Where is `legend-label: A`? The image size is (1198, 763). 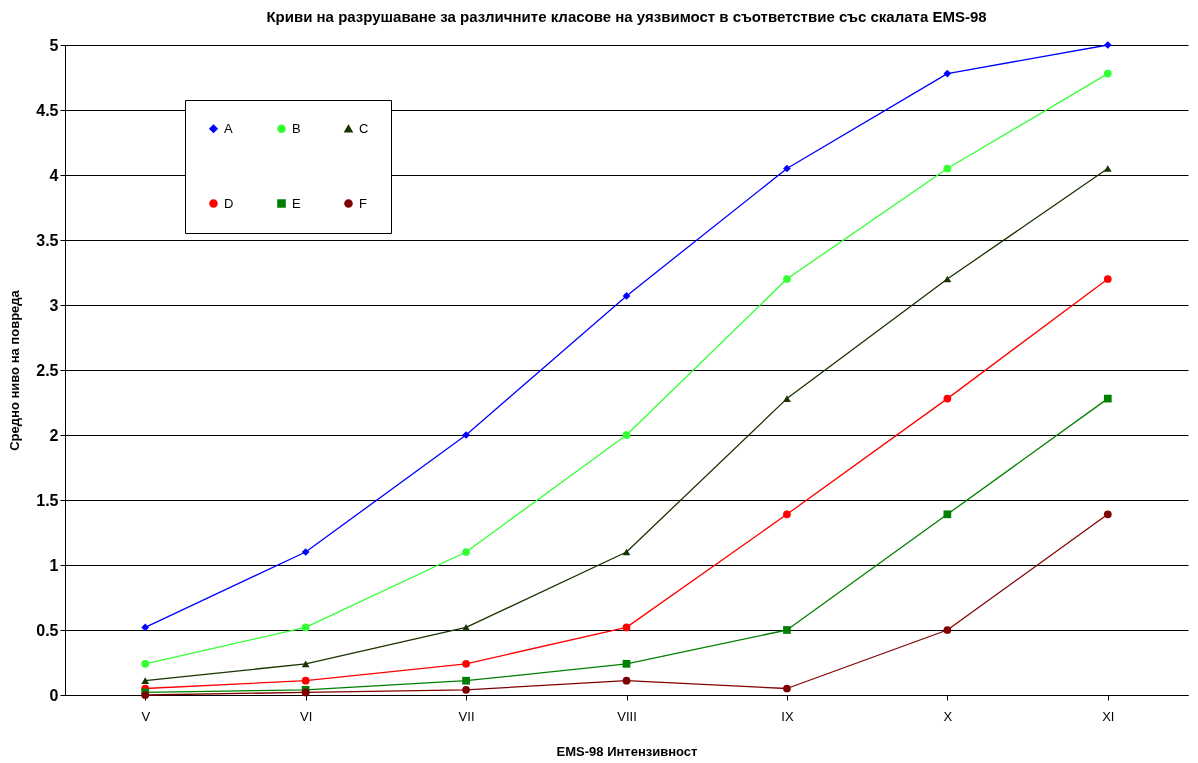
legend-label: A is located at coordinates (228, 128).